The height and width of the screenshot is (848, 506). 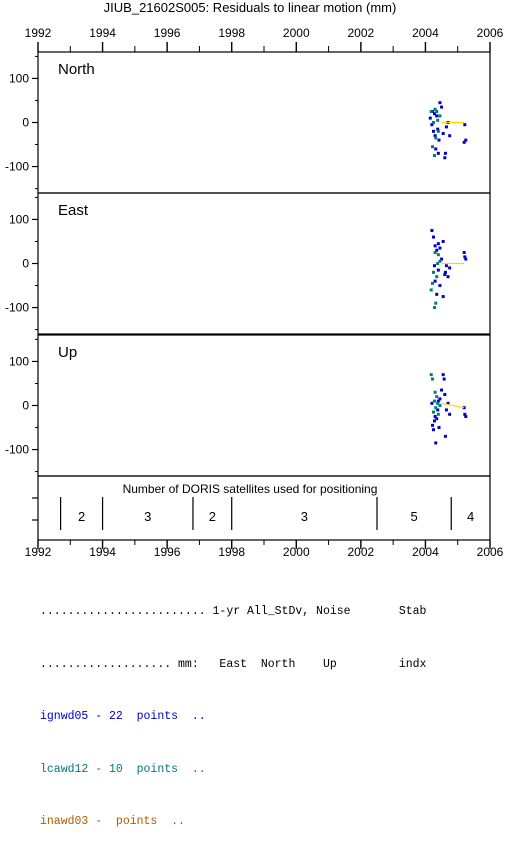 I want to click on bottom-tick-label-2000: 2000, so click(x=296, y=552).